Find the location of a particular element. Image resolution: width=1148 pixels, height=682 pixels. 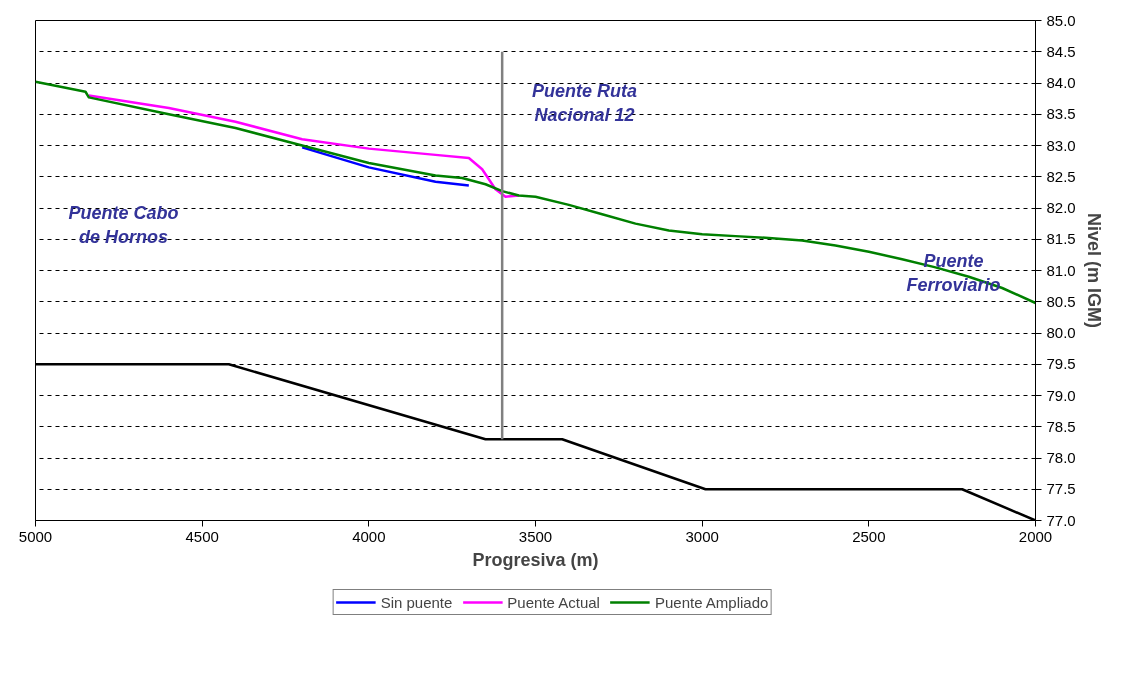

y-tick-label: 77.0 is located at coordinates (1061, 520).